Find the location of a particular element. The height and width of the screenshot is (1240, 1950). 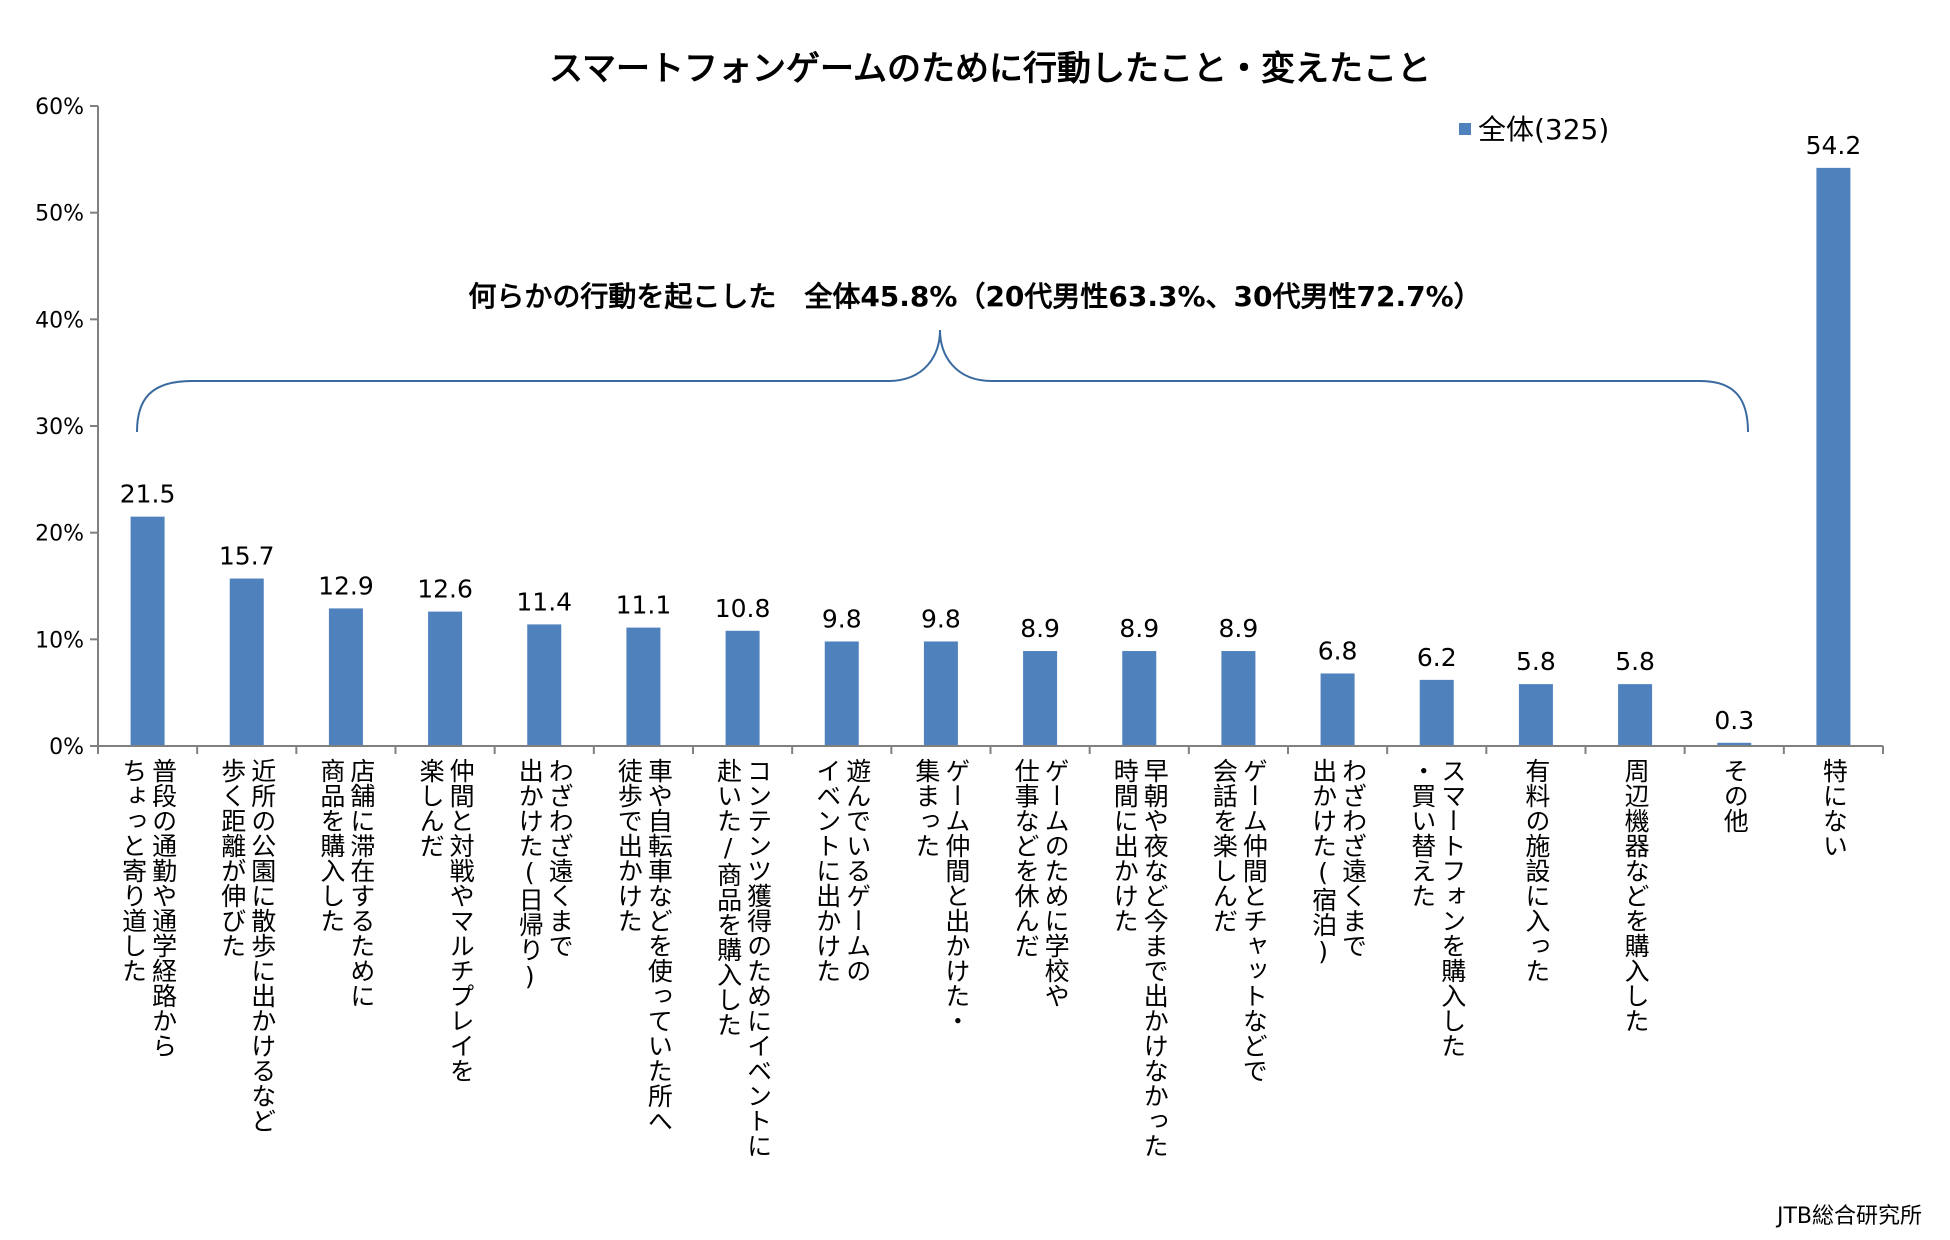

y-axis: 0% 10% 20% 30% 40% 50% 60% is located at coordinates (66, 427).